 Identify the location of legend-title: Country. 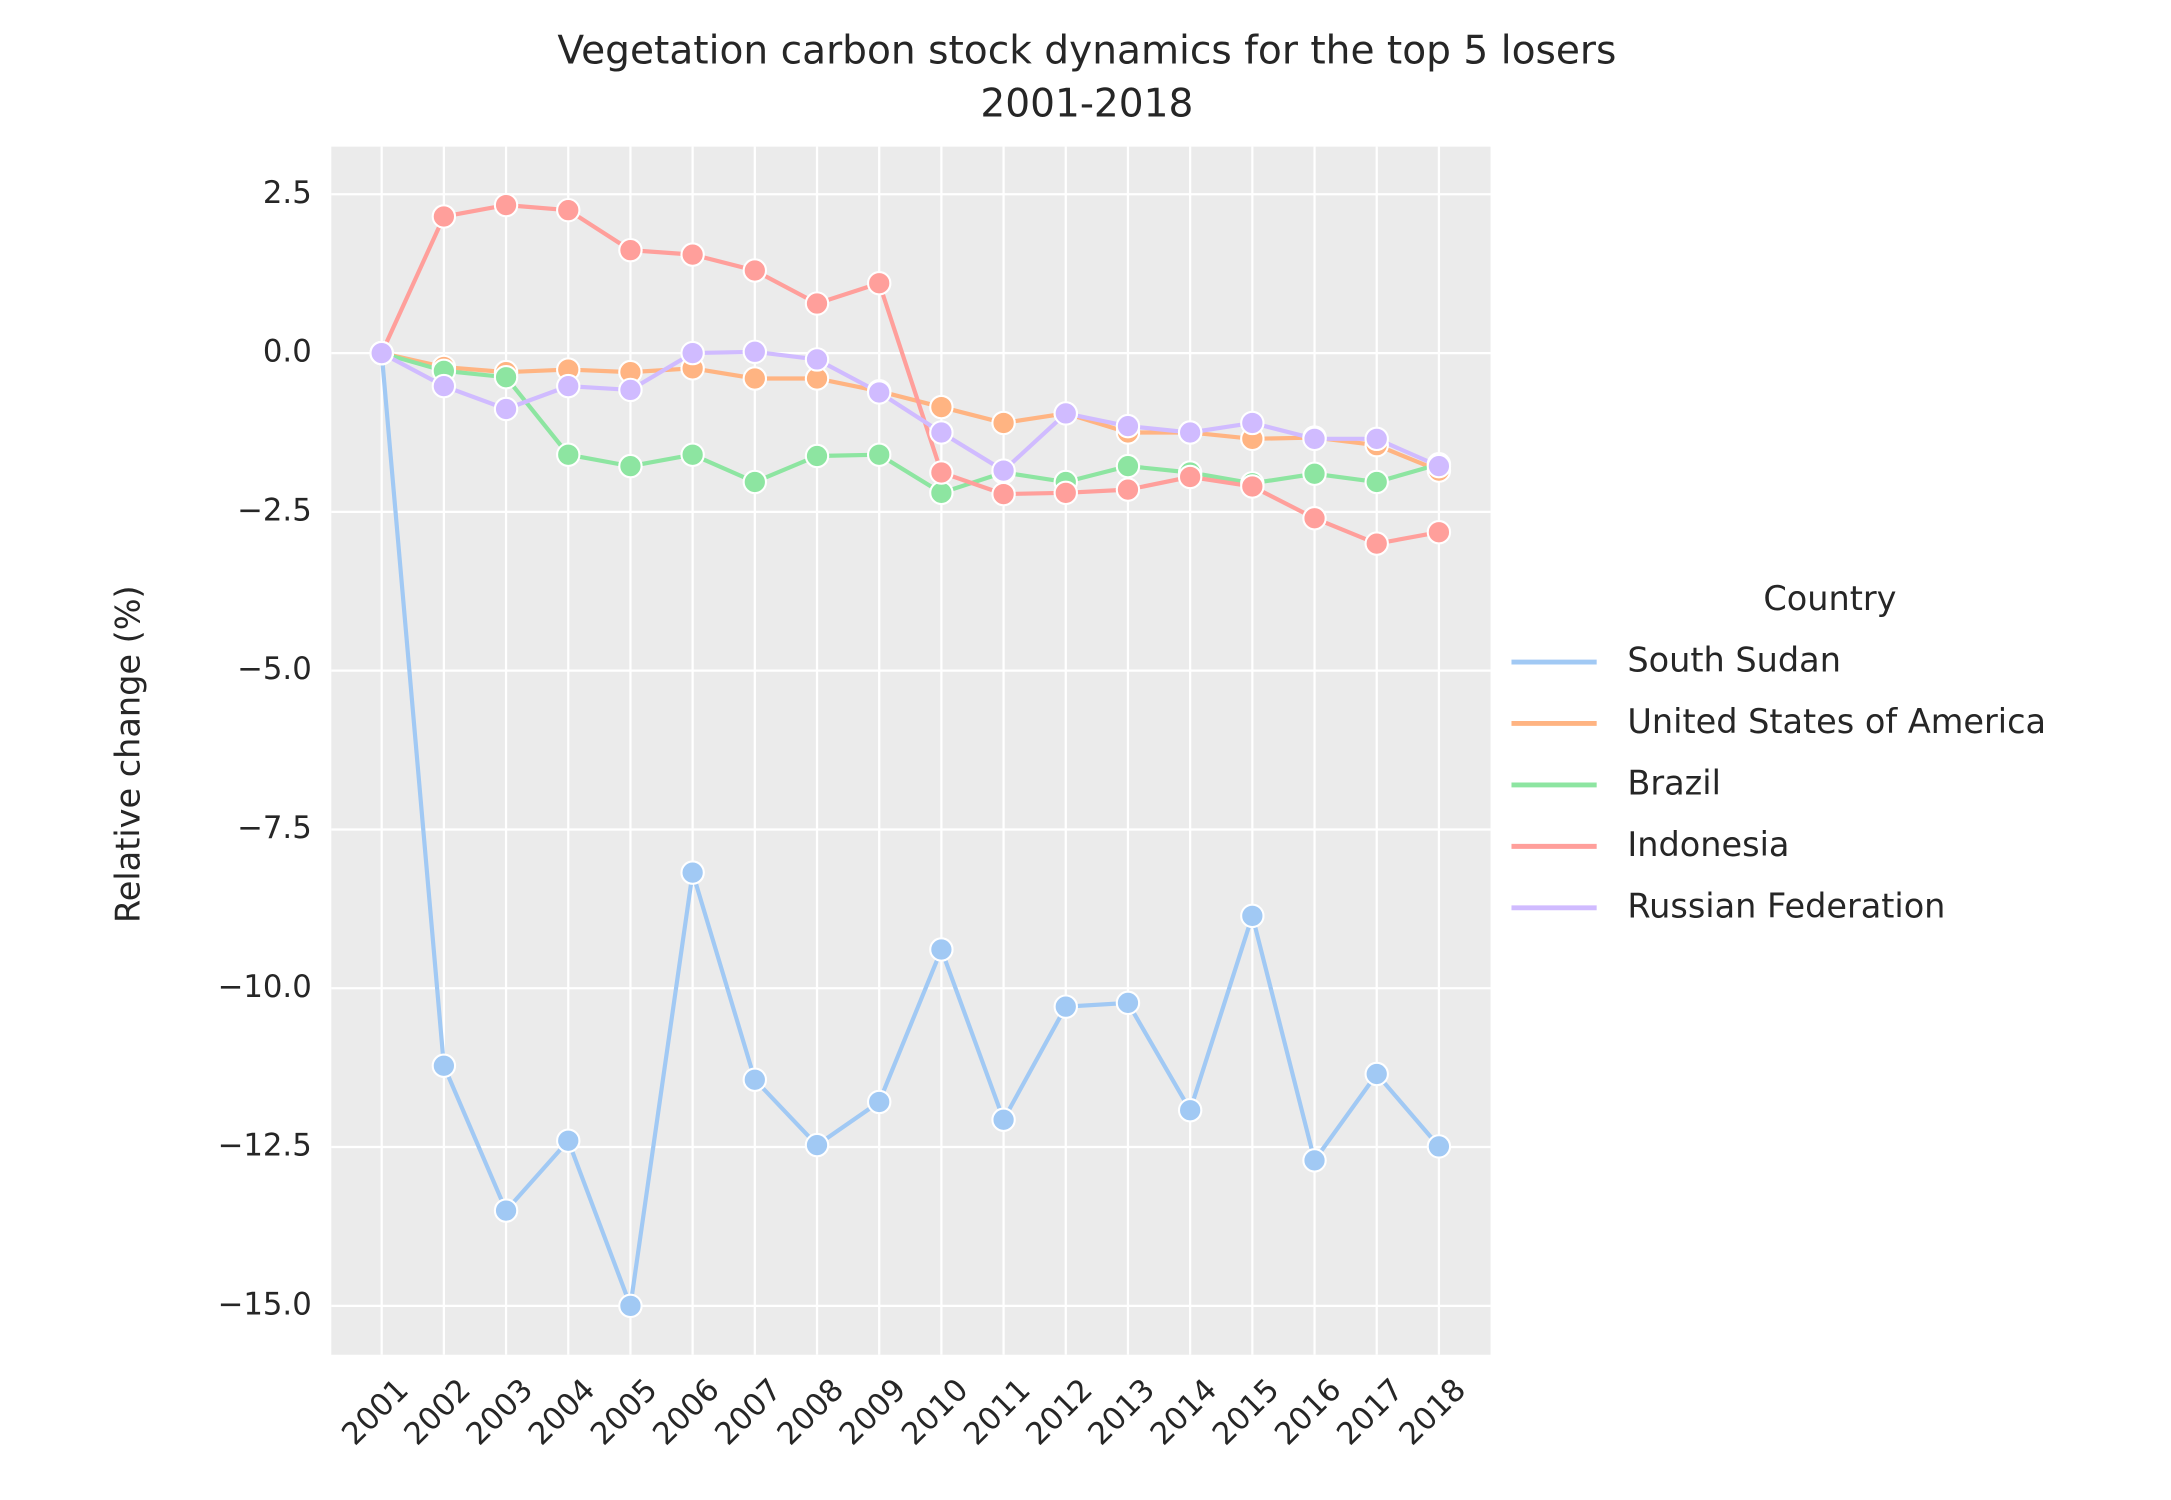
(1829, 598).